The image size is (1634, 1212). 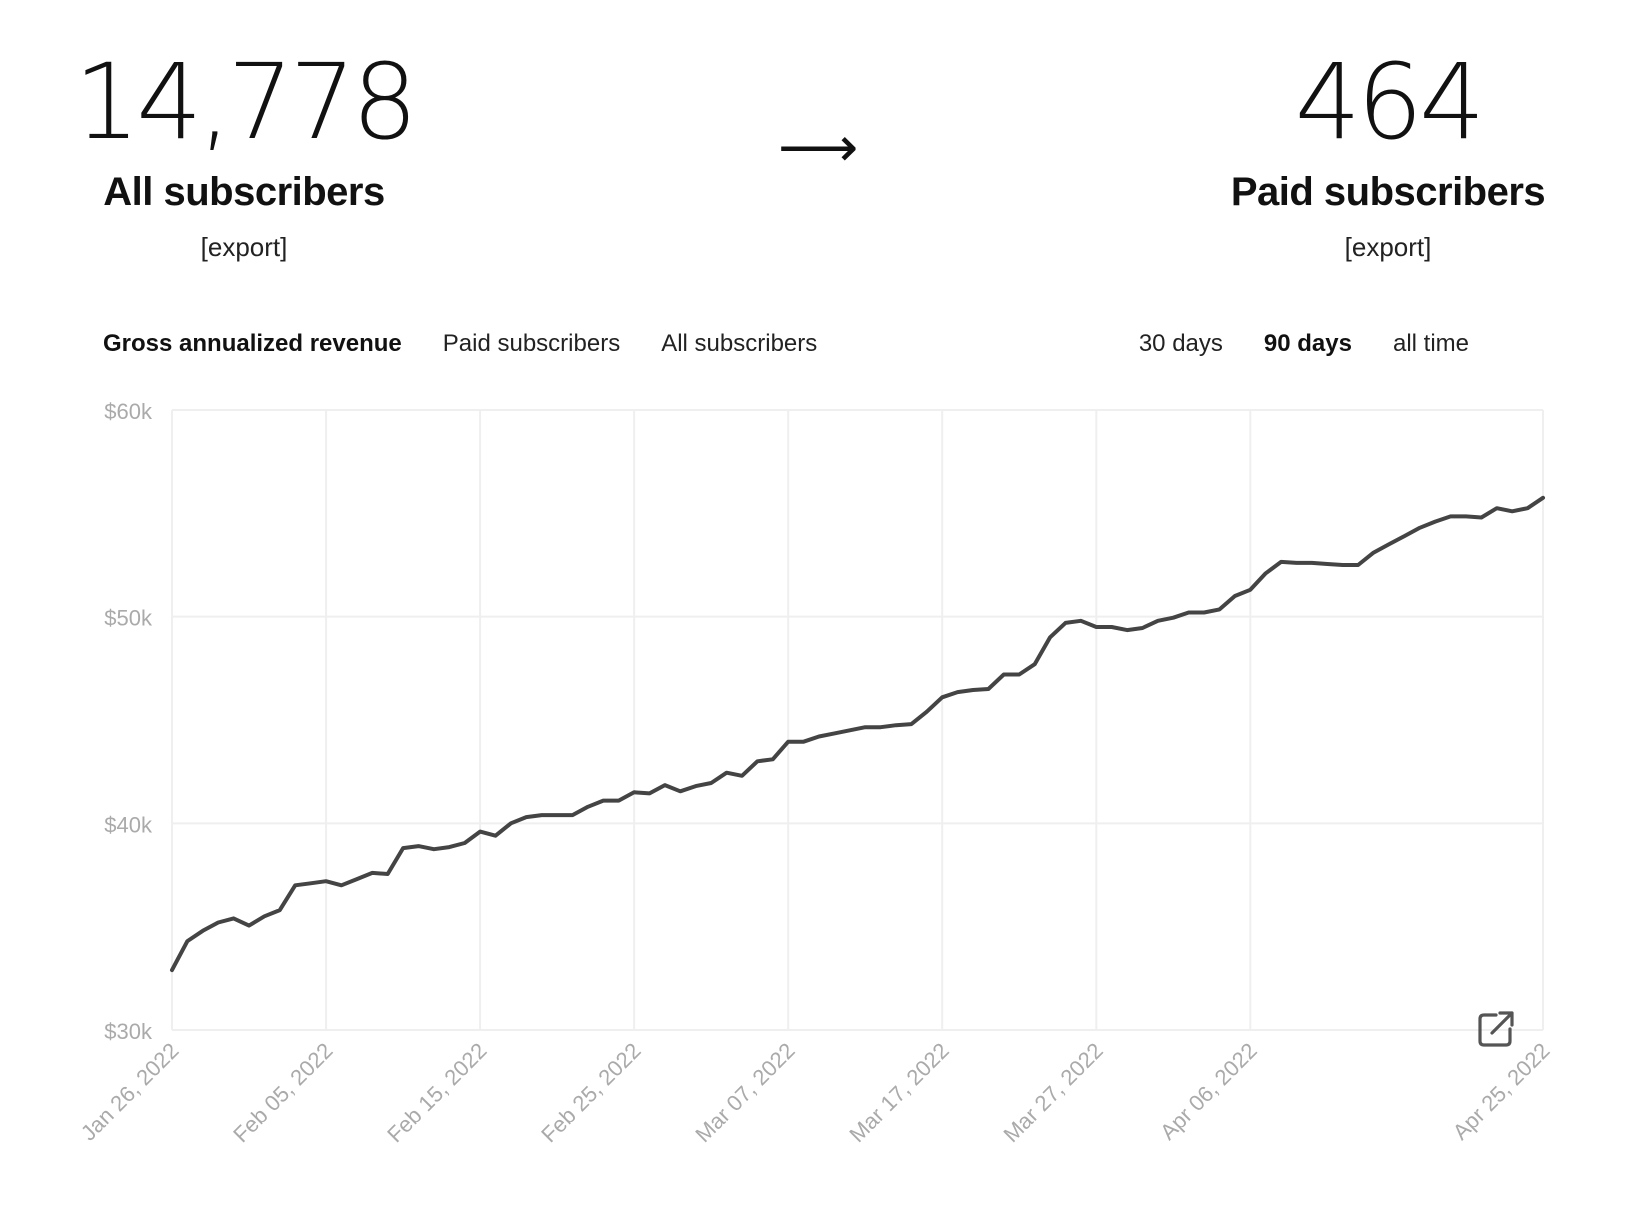 What do you see at coordinates (898, 1092) in the screenshot?
I see `x-tick-label: Mar 17, 2022` at bounding box center [898, 1092].